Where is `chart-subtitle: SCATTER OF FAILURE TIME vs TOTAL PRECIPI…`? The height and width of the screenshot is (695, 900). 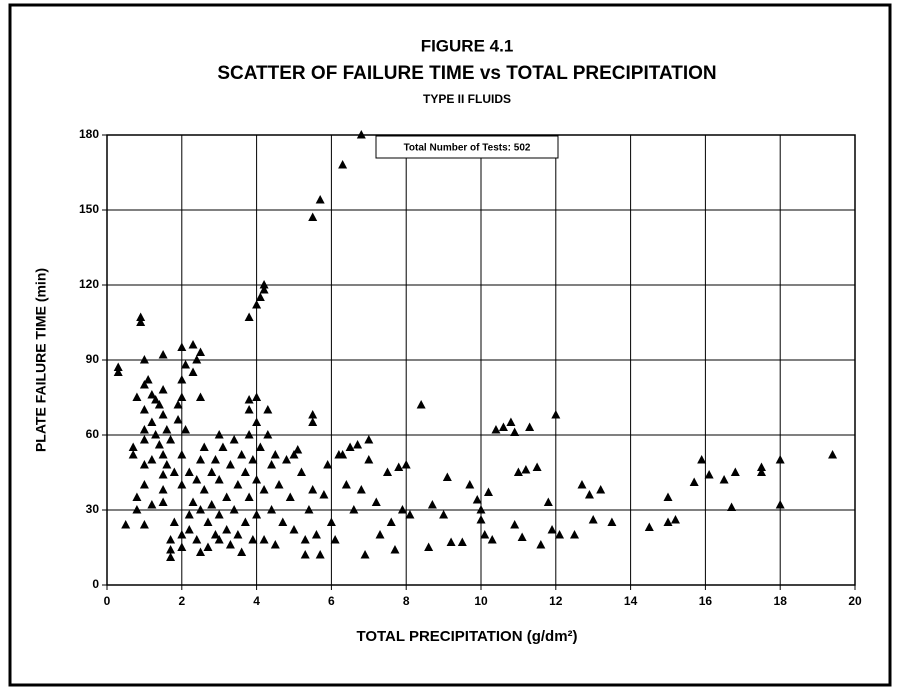 chart-subtitle: SCATTER OF FAILURE TIME vs TOTAL PRECIPI… is located at coordinates (466, 73).